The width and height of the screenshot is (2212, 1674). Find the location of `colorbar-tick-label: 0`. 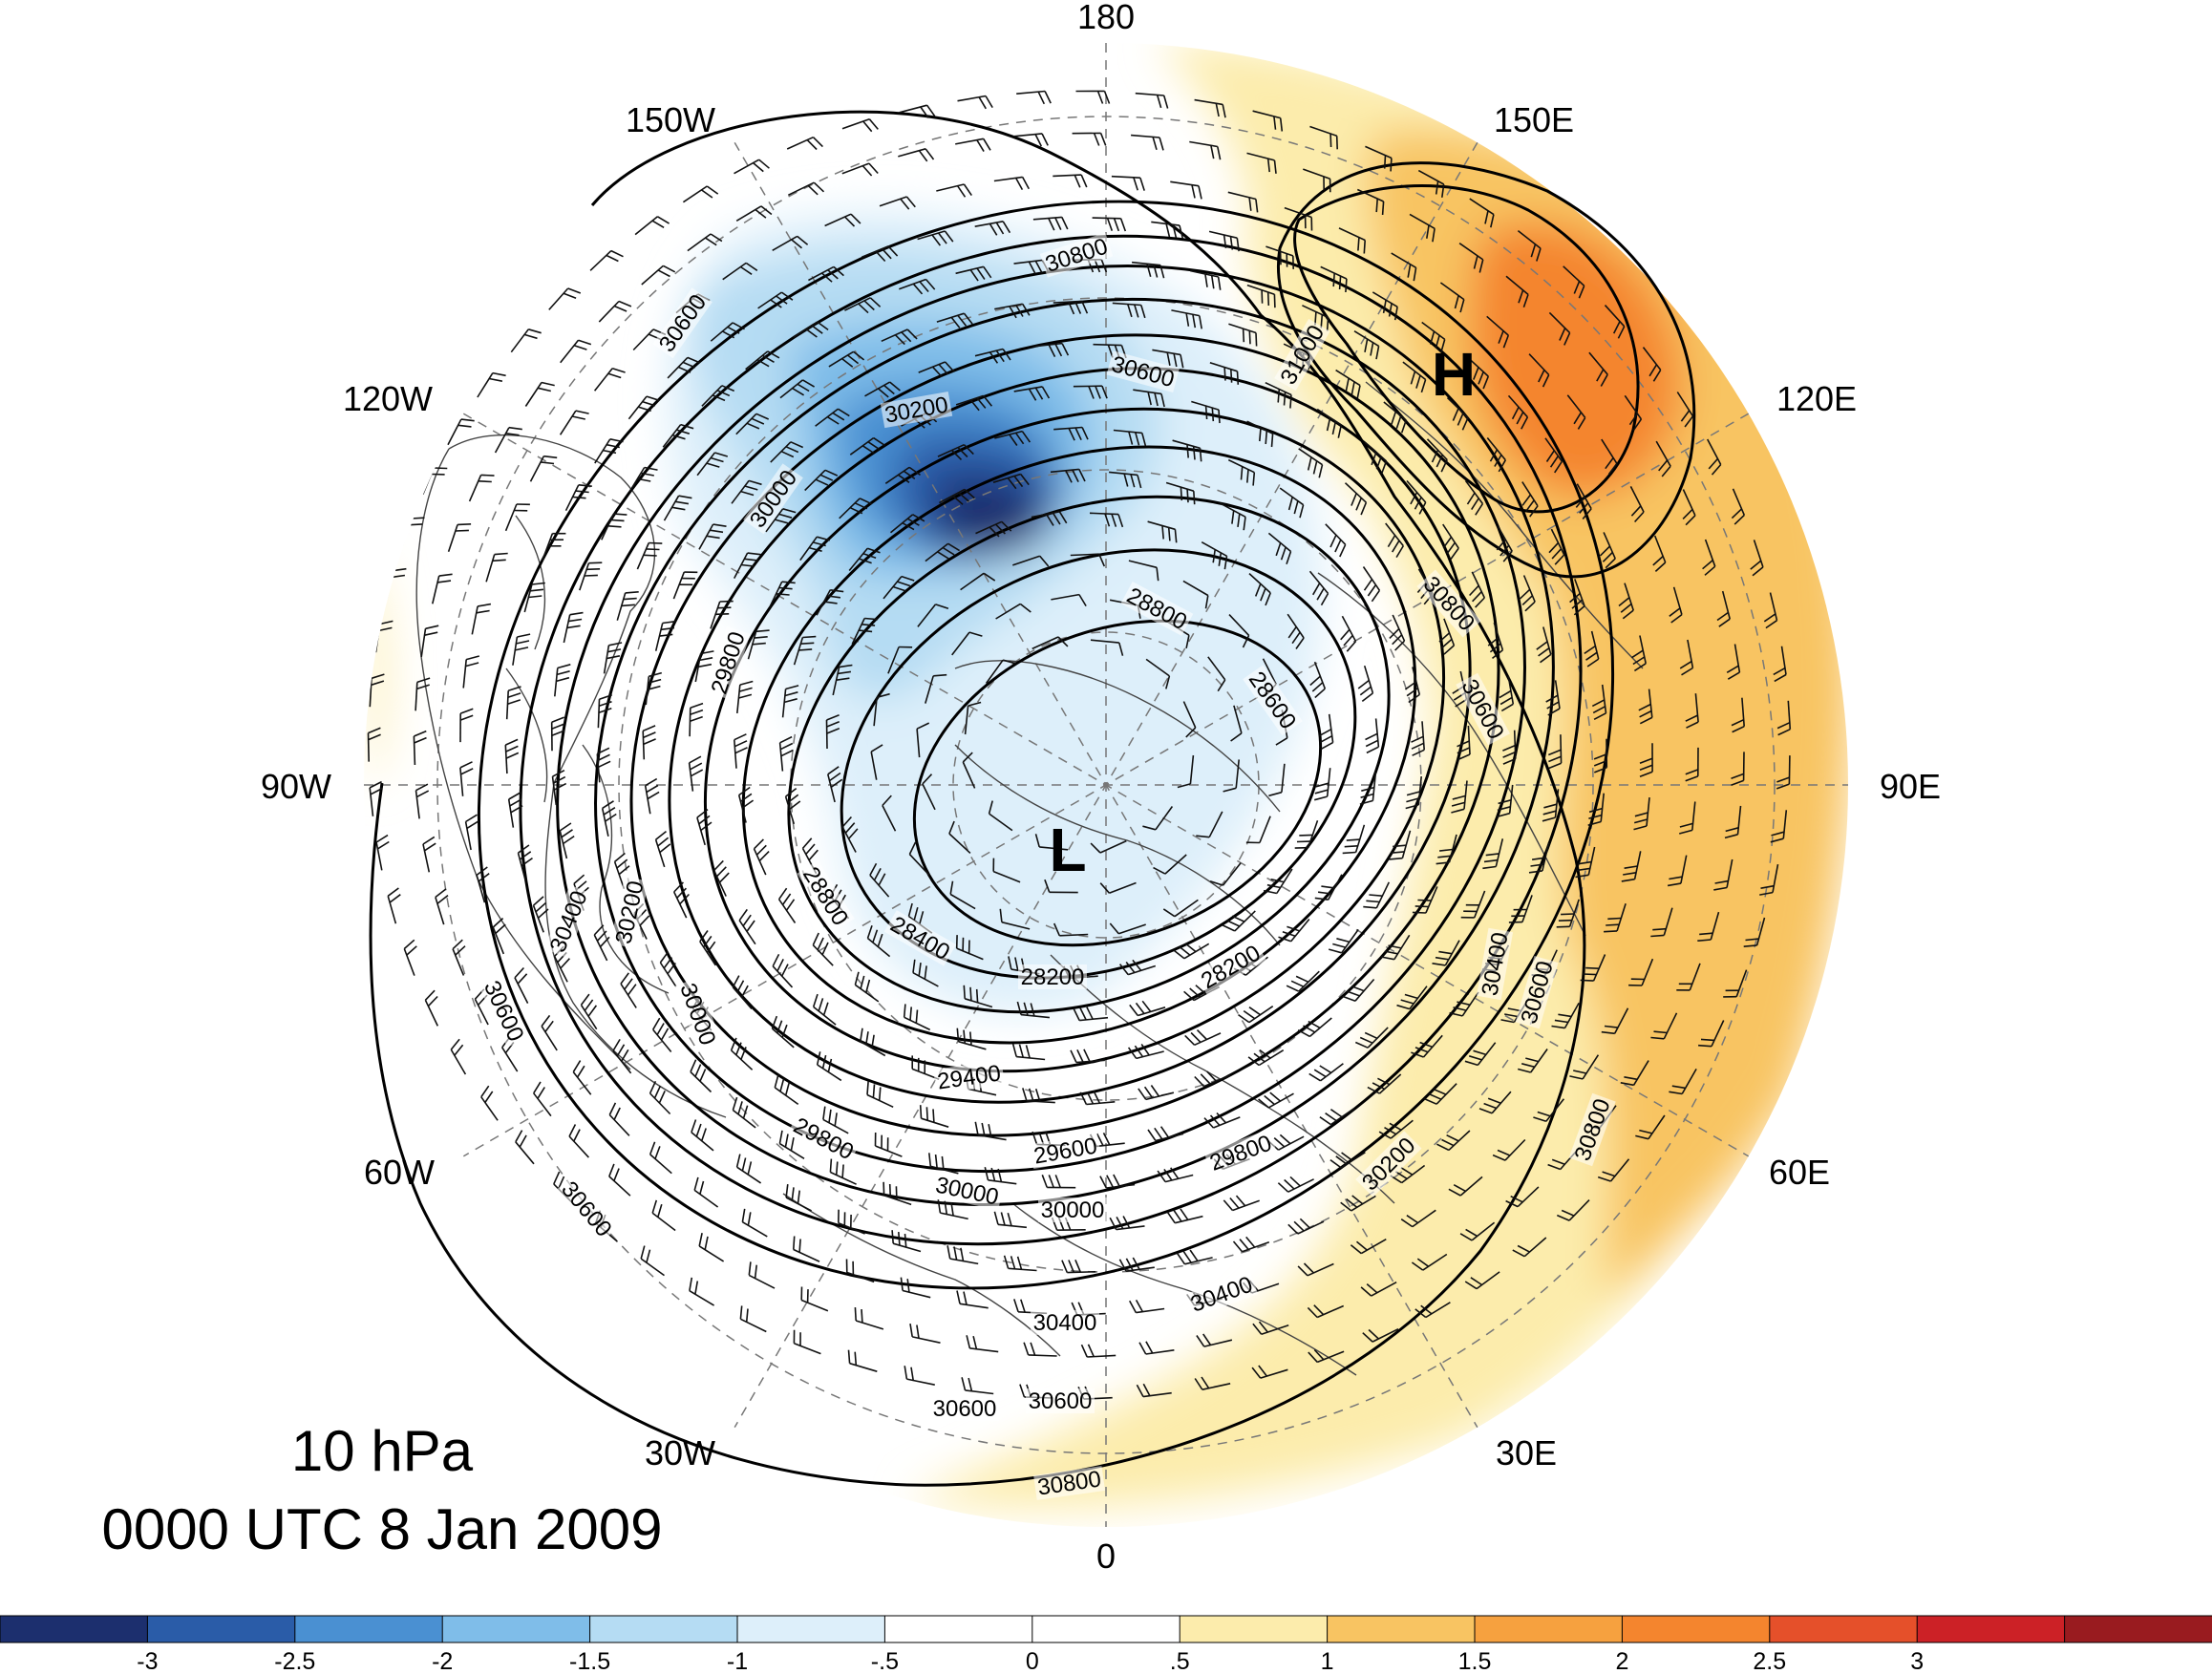

colorbar-tick-label: 0 is located at coordinates (1032, 1661).